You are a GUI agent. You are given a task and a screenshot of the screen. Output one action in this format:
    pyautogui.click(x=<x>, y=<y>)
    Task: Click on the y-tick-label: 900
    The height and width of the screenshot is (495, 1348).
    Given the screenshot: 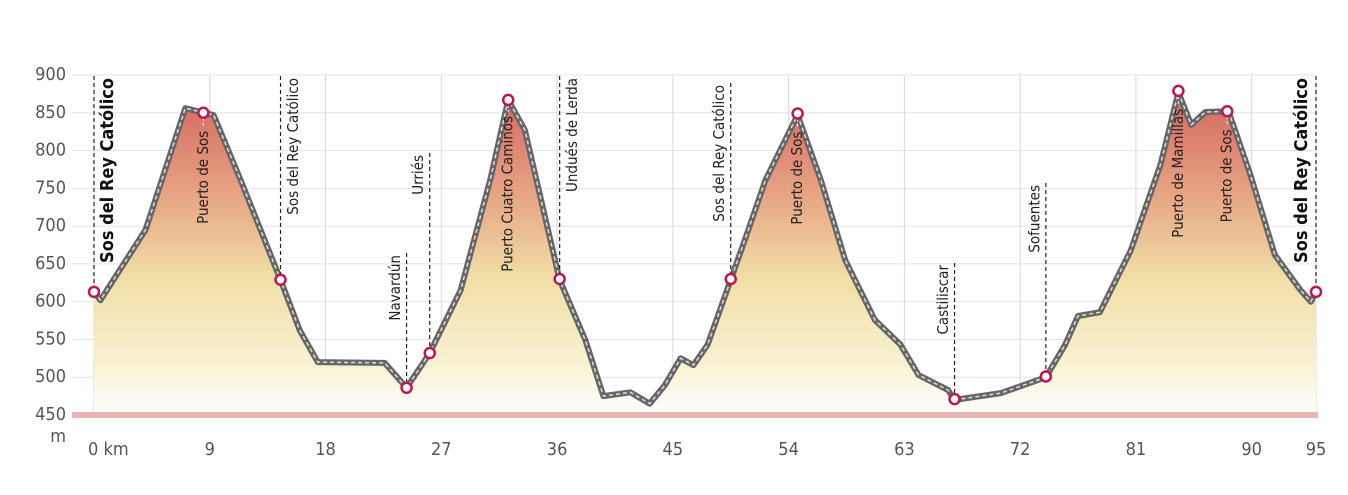 What is the action you would take?
    pyautogui.click(x=50, y=74)
    